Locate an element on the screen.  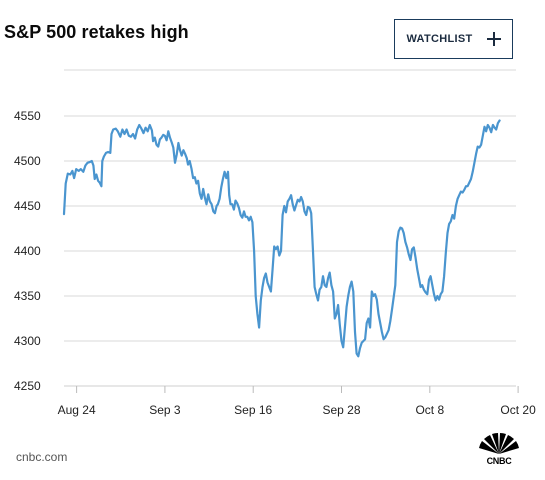
chart-title: S&P 500 retakes high is located at coordinates (96, 32).